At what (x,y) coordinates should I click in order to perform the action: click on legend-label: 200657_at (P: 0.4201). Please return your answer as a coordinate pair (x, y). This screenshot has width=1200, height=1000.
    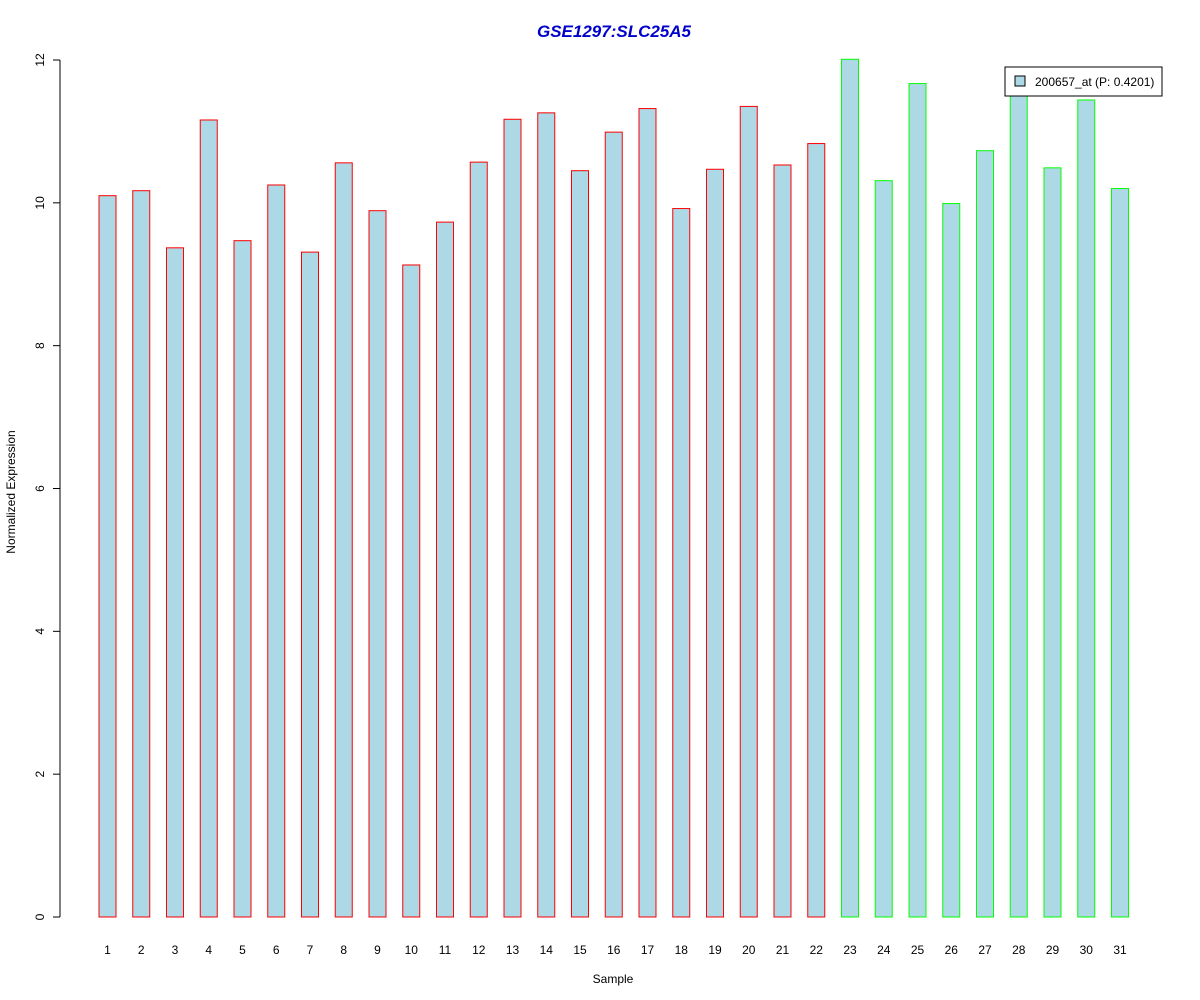
    Looking at the image, I should click on (1094, 82).